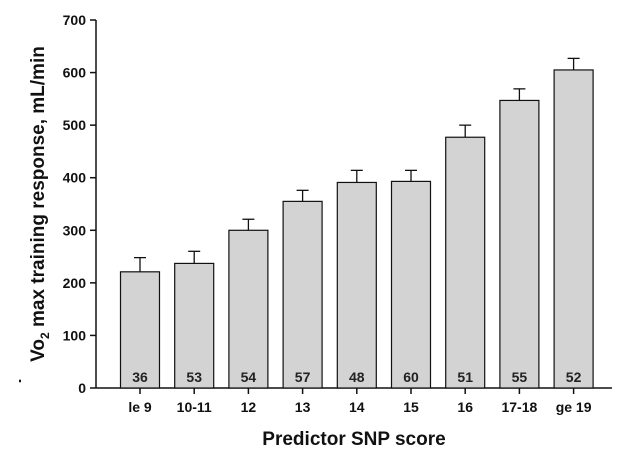 This screenshot has height=449, width=624. Describe the element at coordinates (303, 407) in the screenshot. I see `x-tick-label: 13` at that location.